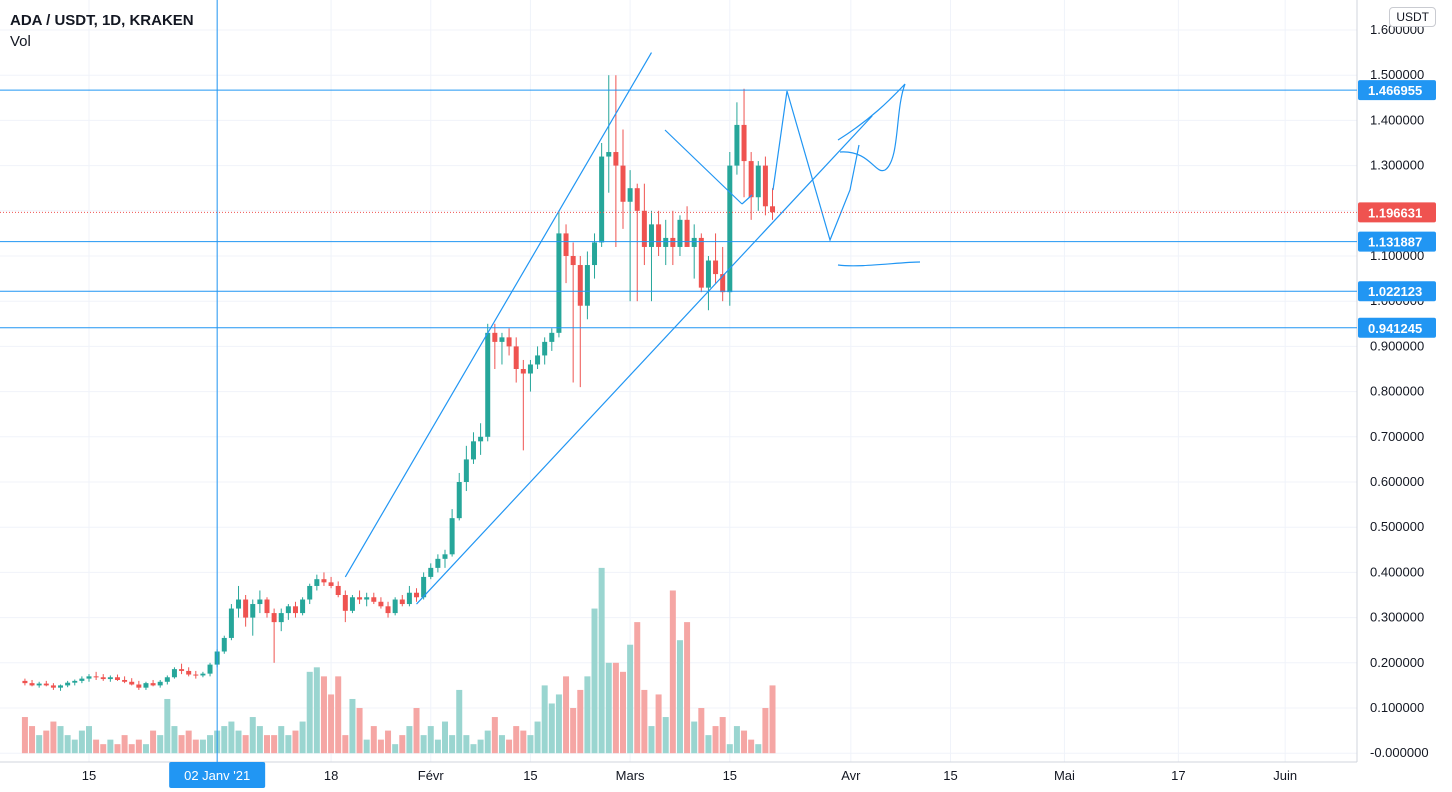 Image resolution: width=1452 pixels, height=792 pixels. I want to click on x-tick-label: Mars, so click(630, 775).